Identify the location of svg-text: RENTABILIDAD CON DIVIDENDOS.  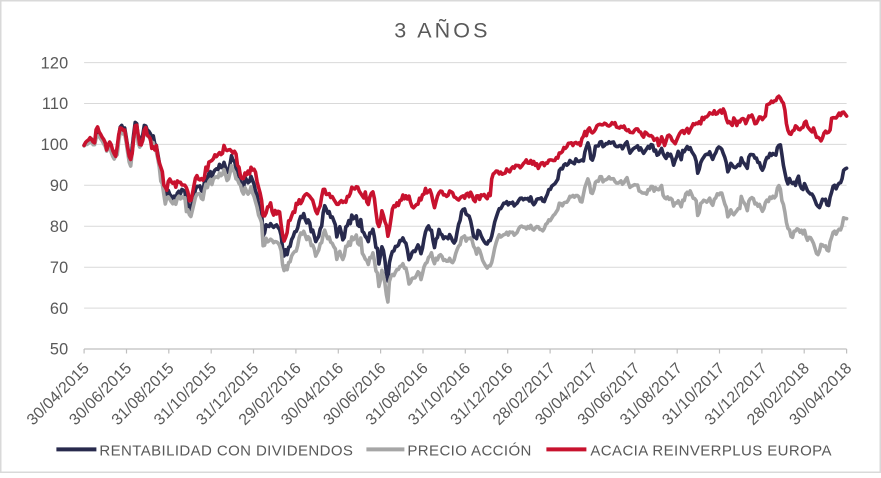
(226, 450).